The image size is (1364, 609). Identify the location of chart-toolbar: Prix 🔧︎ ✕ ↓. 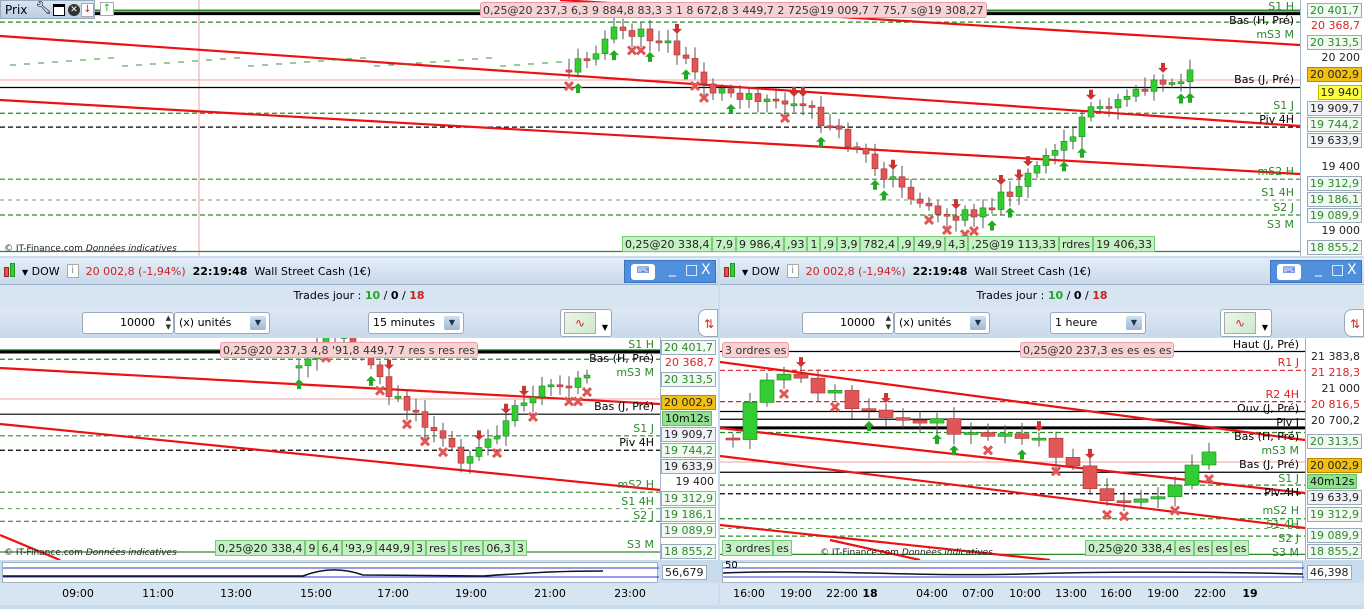
(47, 9).